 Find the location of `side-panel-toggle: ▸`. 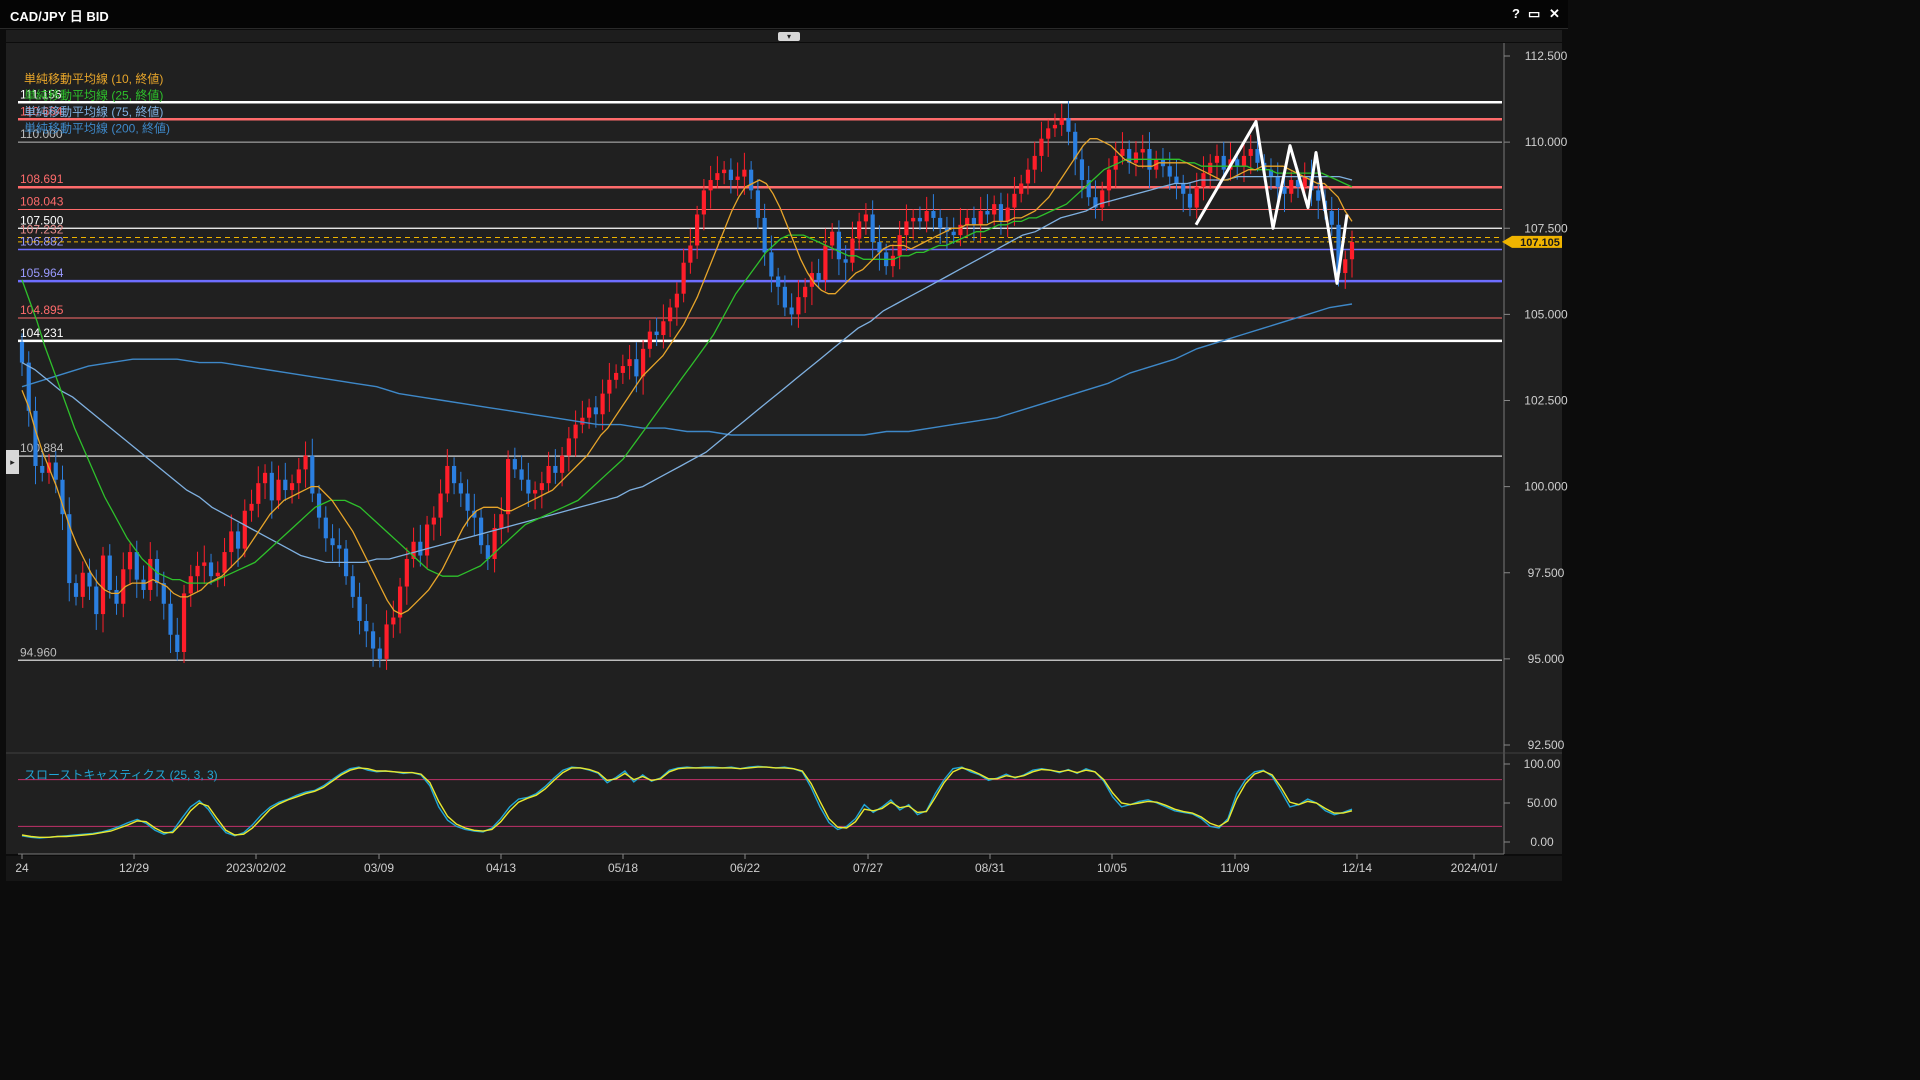

side-panel-toggle: ▸ is located at coordinates (12, 462).